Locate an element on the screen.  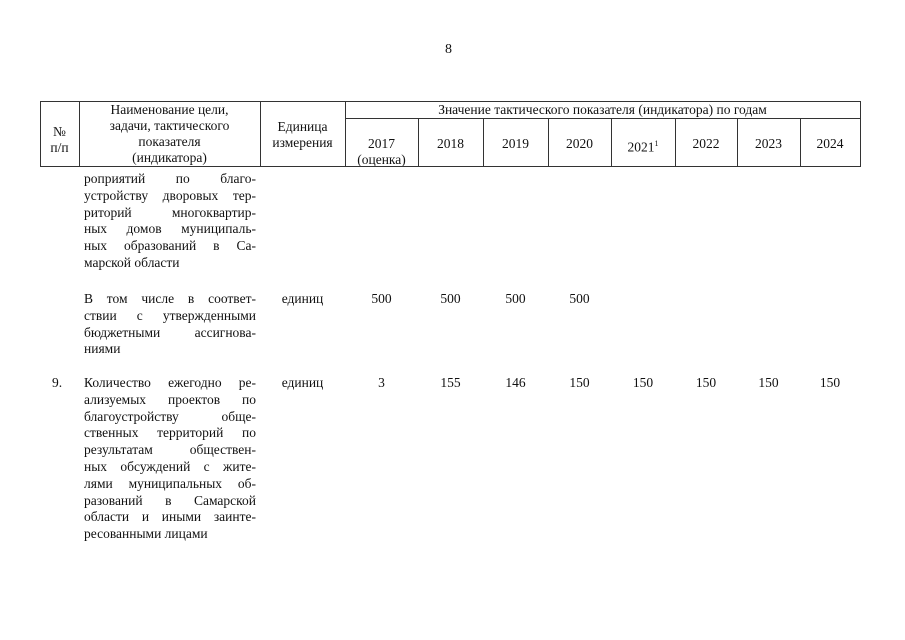
description-line: бюджетными ассигнова- is located at coordinates (170, 332).